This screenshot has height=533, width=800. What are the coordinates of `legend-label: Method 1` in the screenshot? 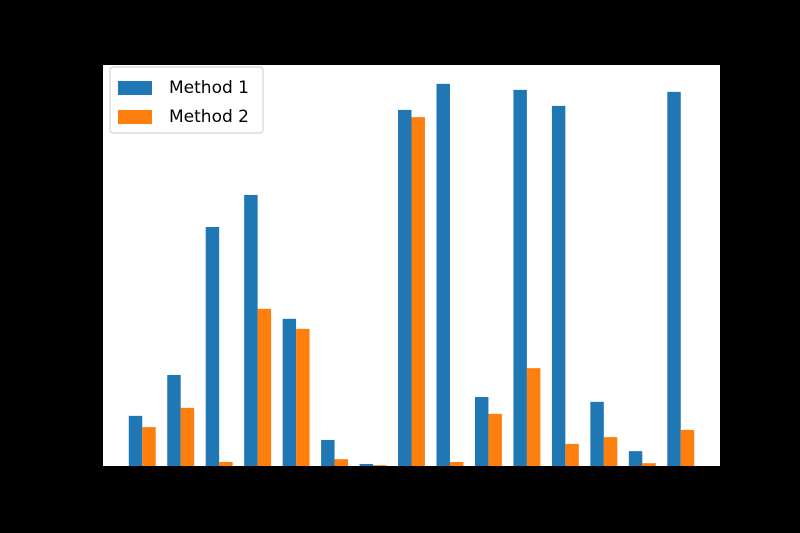 It's located at (209, 88).